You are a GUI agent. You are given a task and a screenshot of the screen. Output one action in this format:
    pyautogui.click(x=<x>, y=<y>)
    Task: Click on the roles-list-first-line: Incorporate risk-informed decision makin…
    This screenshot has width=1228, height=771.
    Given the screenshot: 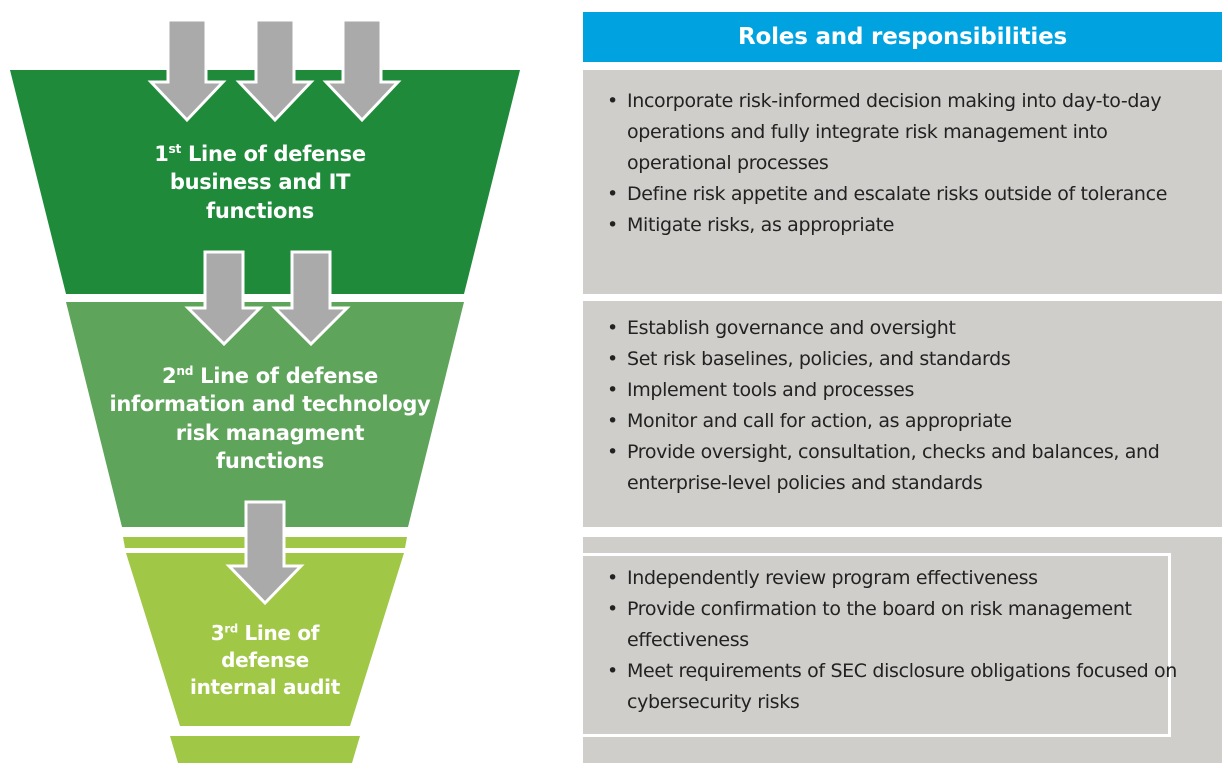 What is the action you would take?
    pyautogui.click(x=901, y=163)
    